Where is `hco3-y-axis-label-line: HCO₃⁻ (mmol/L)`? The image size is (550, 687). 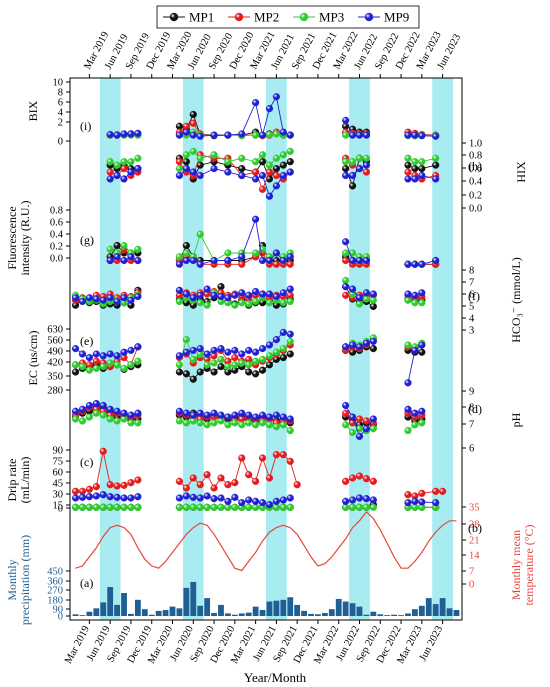 hco3-y-axis-label-line: HCO₃⁻ (mmol/L) is located at coordinates (516, 300).